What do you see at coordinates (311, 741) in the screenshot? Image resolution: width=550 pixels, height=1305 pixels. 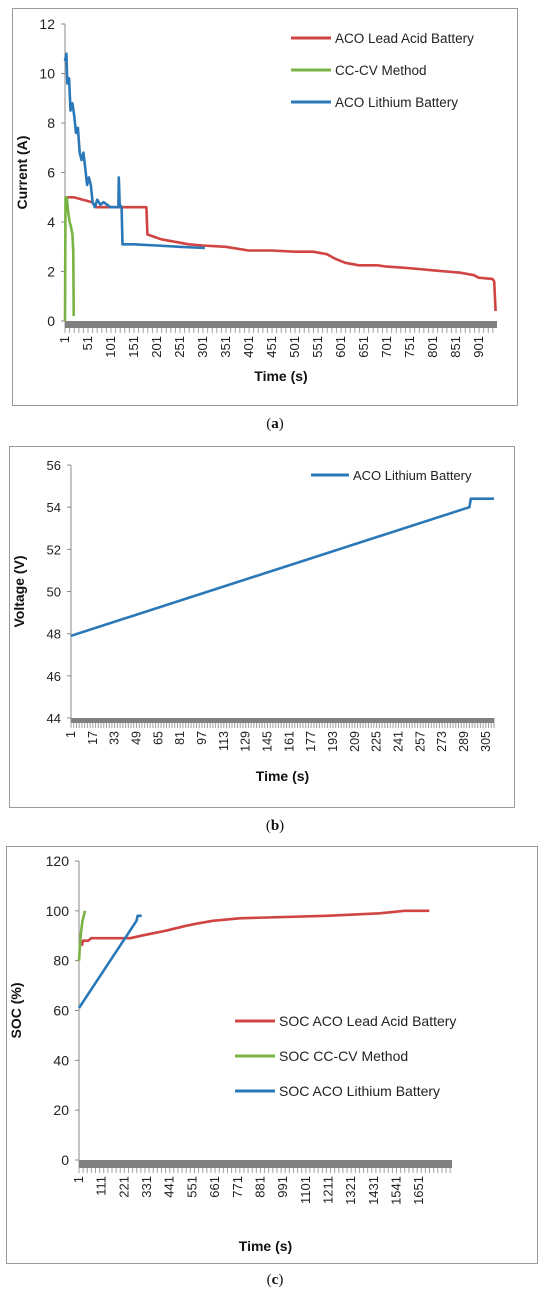 I see `x-tick-label: 177` at bounding box center [311, 741].